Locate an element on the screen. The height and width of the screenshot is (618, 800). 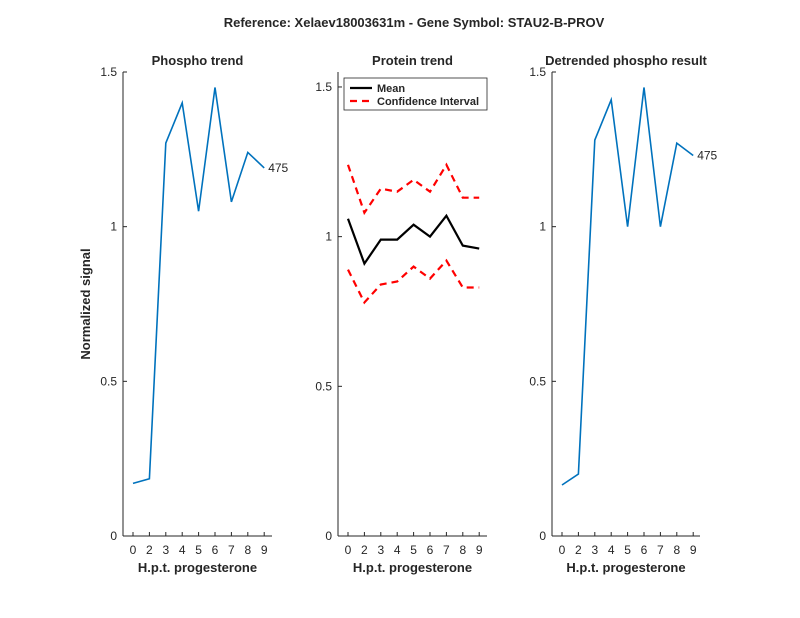
phospho-xtick-label: 3 is located at coordinates (165, 550).